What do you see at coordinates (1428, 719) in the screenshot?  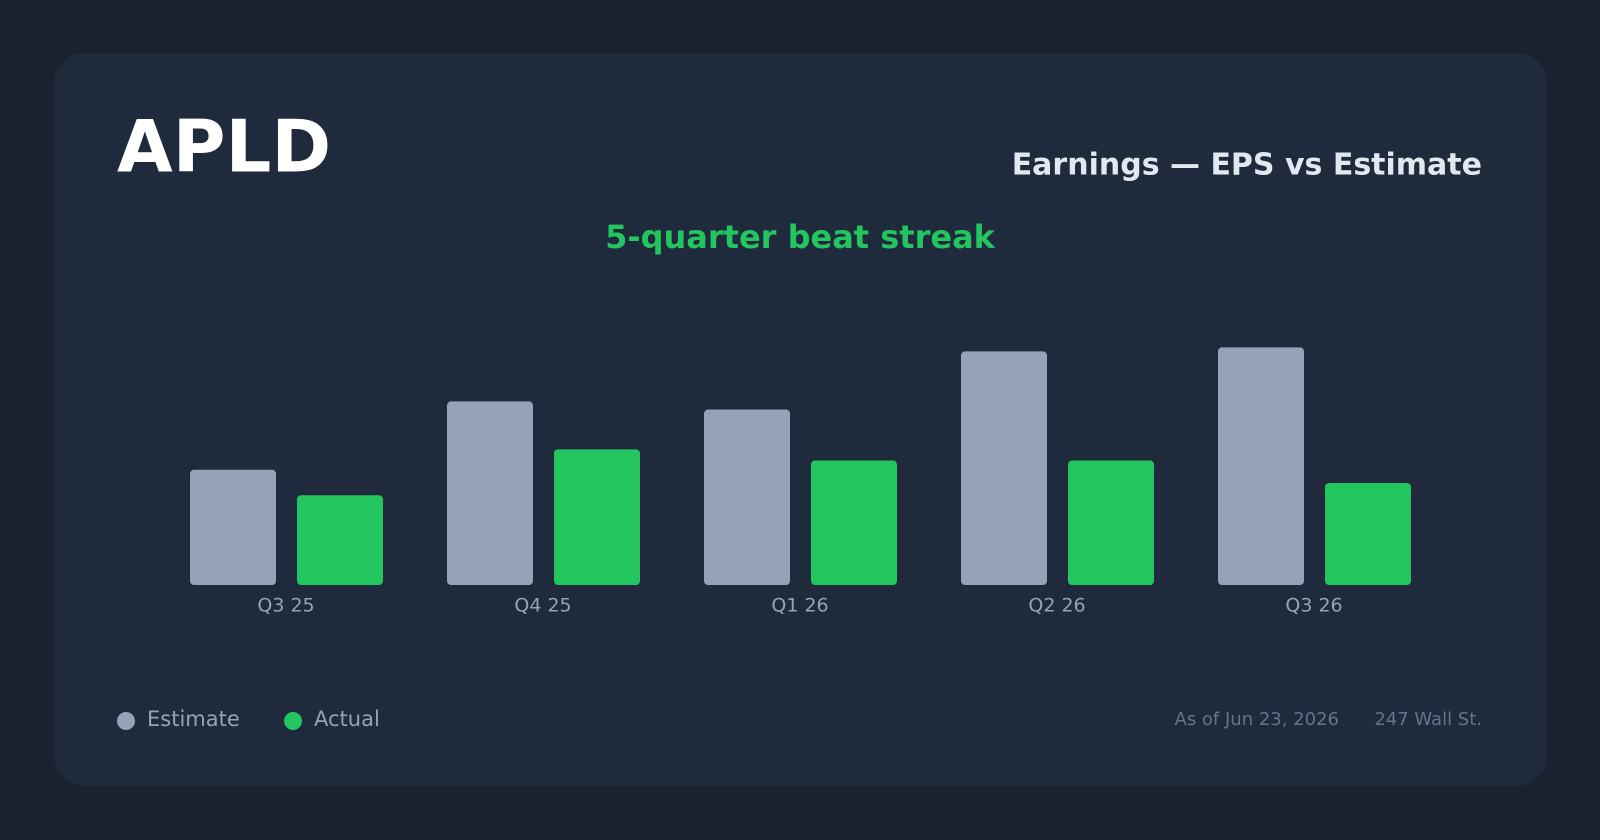 I see `source: 247 Wall St.` at bounding box center [1428, 719].